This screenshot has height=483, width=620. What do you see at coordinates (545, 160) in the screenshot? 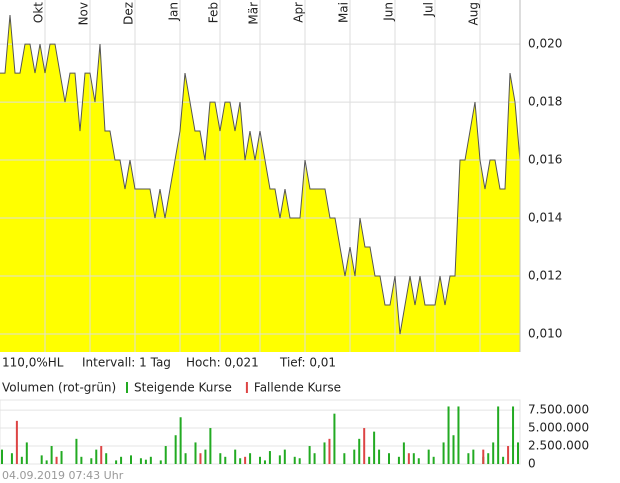
I see `y-tick-label: 0,016` at bounding box center [545, 160].